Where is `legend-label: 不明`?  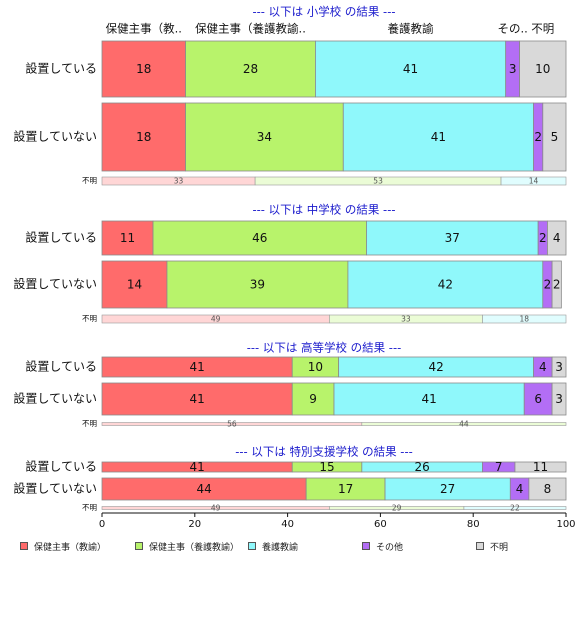 legend-label: 不明 is located at coordinates (499, 547).